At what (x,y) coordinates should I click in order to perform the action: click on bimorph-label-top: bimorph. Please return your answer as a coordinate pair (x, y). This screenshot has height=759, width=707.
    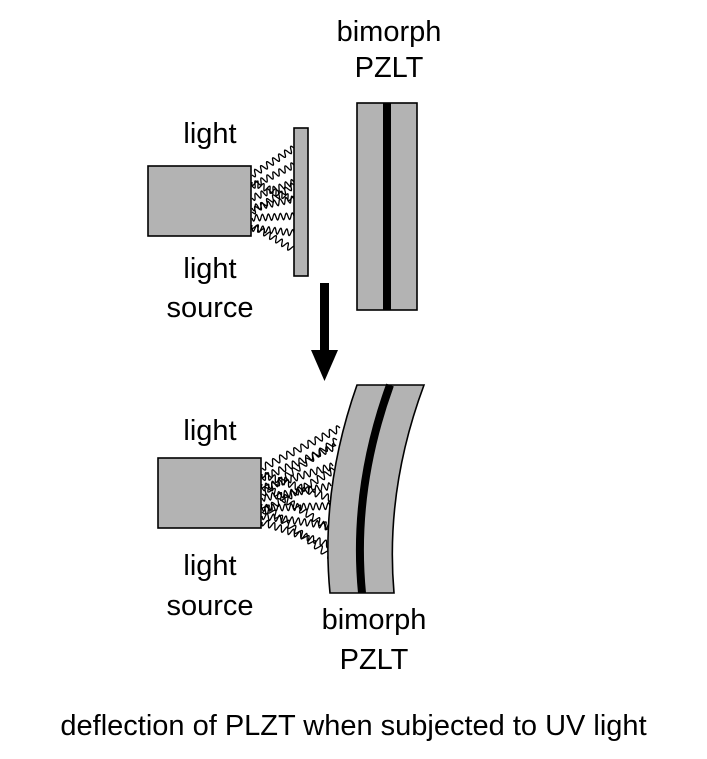
    Looking at the image, I should click on (389, 32).